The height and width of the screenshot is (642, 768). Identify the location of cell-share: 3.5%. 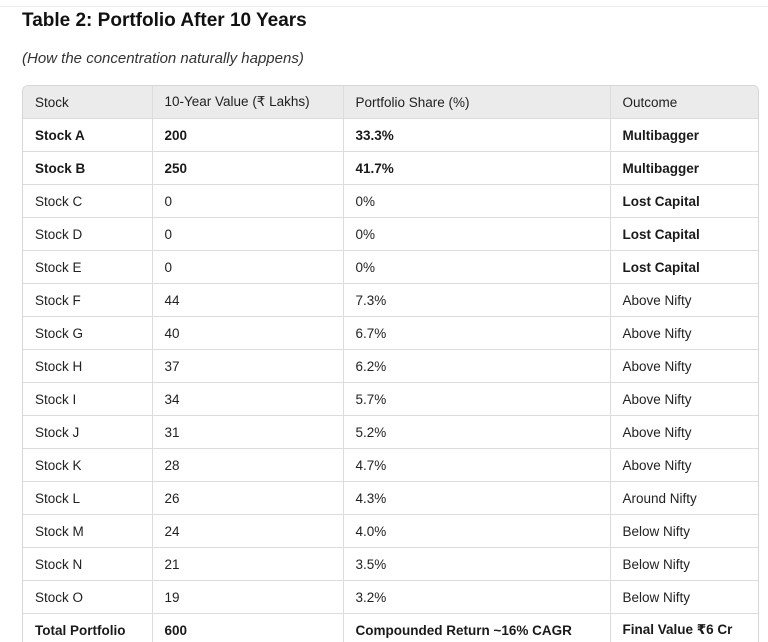
(477, 564).